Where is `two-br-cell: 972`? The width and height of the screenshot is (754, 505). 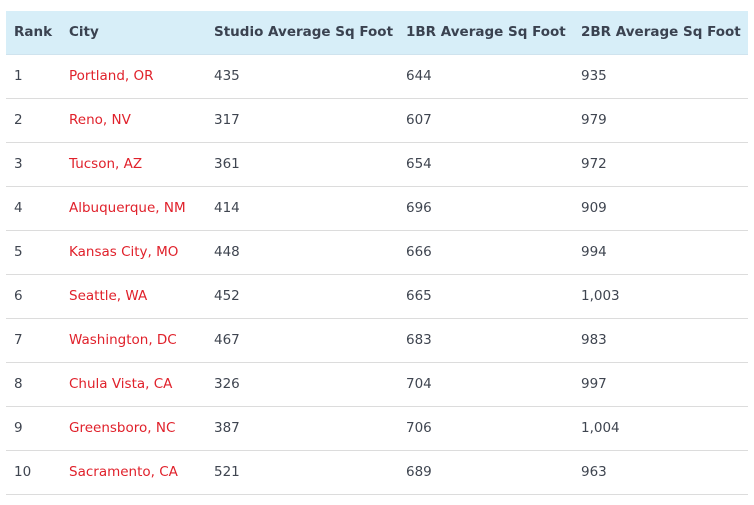
two-br-cell: 972 is located at coordinates (660, 164).